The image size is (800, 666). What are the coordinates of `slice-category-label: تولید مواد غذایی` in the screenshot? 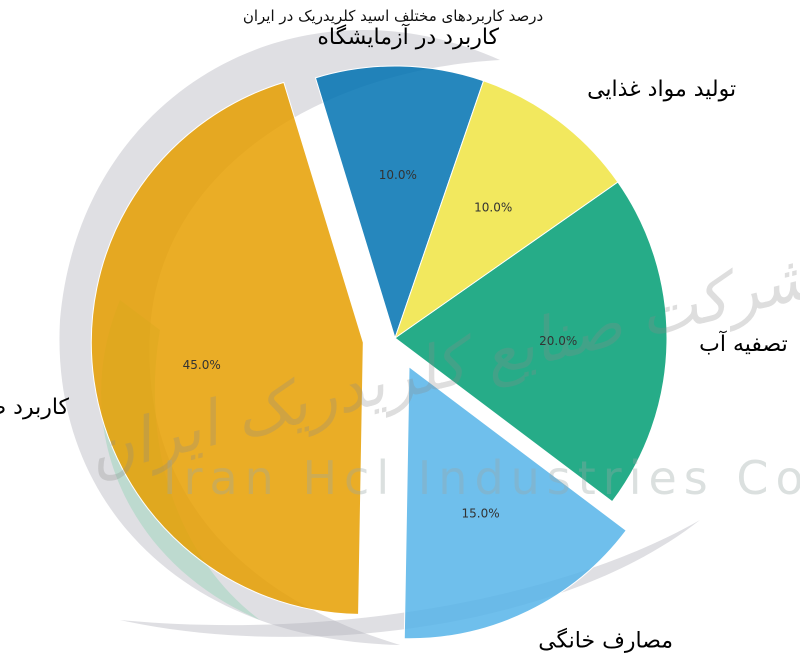 It's located at (661, 89).